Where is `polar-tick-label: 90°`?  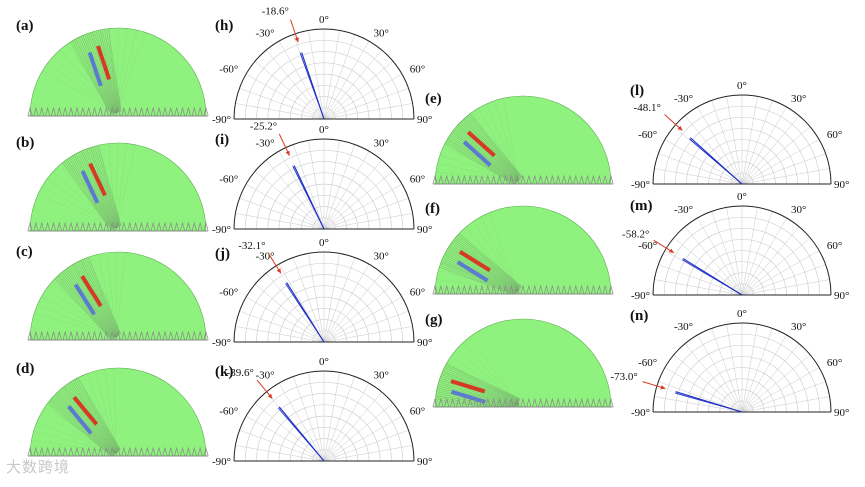
polar-tick-label: 90° is located at coordinates (424, 343).